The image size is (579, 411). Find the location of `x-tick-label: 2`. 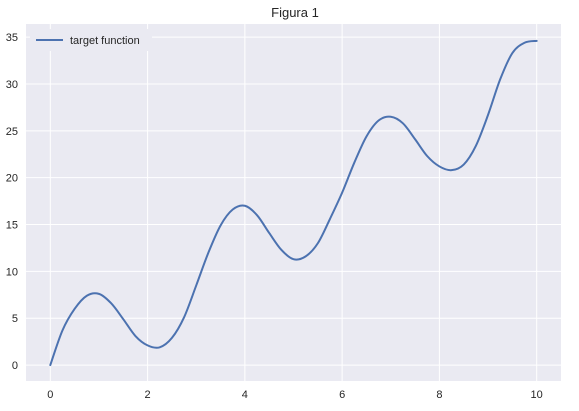

x-tick-label: 2 is located at coordinates (148, 395).